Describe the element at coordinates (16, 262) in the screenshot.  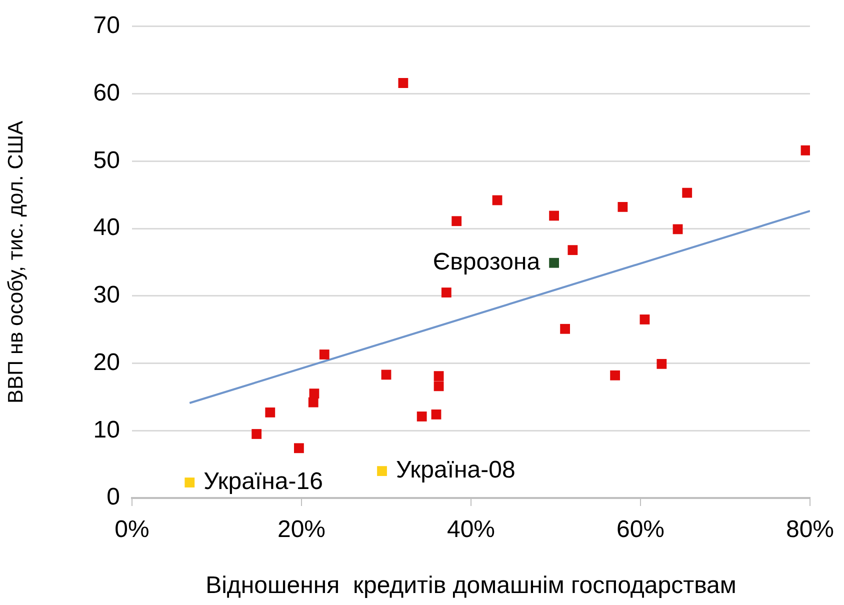
I see `y-axis-title: ВВП нв особу, тис. дол. США` at that location.